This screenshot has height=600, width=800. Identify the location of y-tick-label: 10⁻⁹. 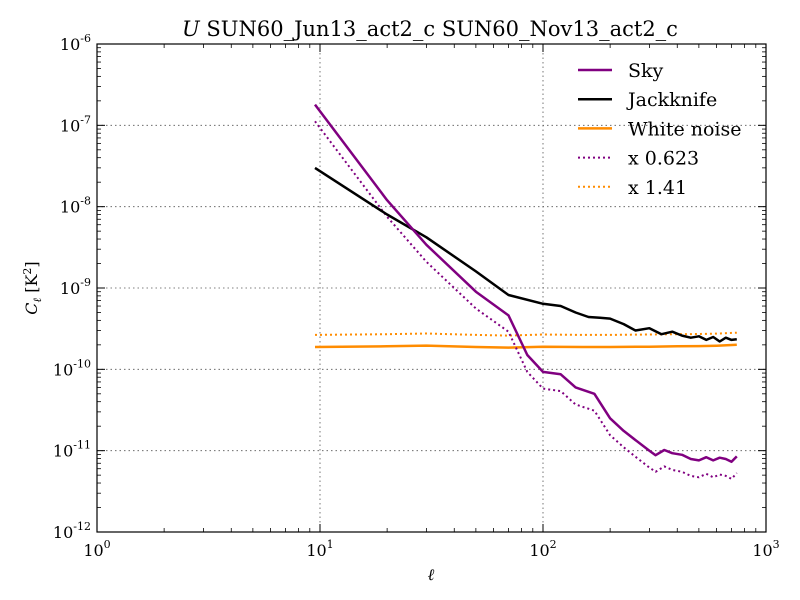
(75, 287).